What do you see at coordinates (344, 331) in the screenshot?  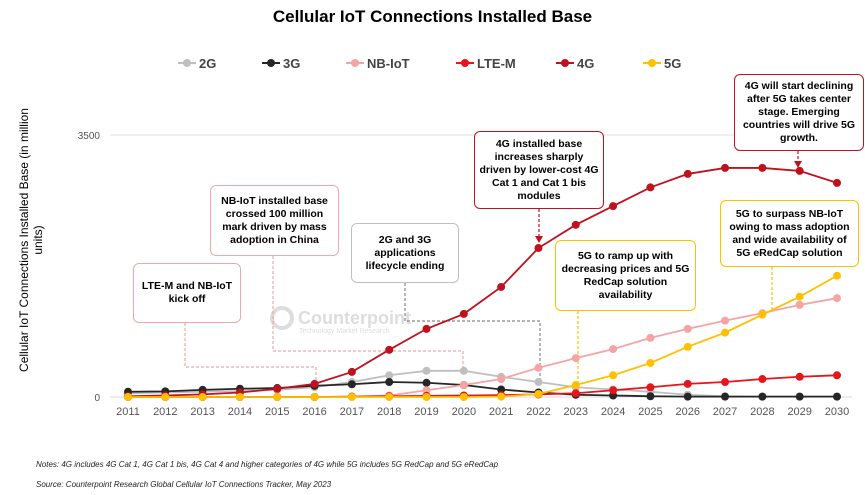 I see `watermark-tagline: Technology Market Research` at bounding box center [344, 331].